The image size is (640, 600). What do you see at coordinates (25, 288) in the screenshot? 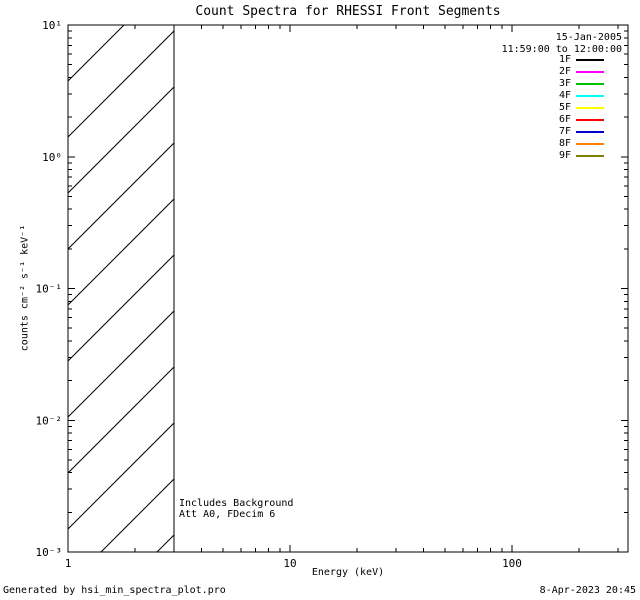
I see `y-axis-label: counts cm⁻² s⁻¹ keV⁻¹` at bounding box center [25, 288].